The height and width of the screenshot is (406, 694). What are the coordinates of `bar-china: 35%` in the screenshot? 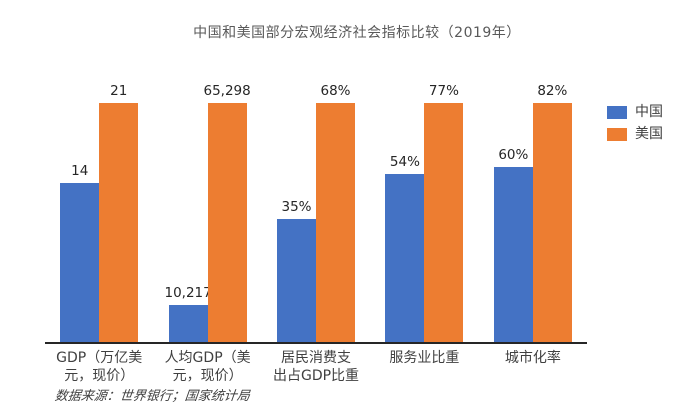 It's located at (297, 270).